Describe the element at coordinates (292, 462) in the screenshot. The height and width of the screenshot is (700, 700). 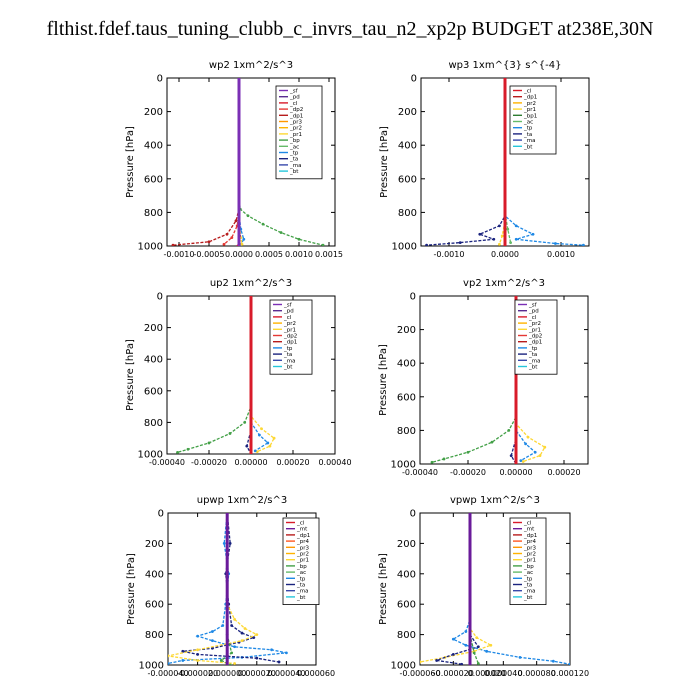
I see `x-tick-label: 0.00020` at that location.